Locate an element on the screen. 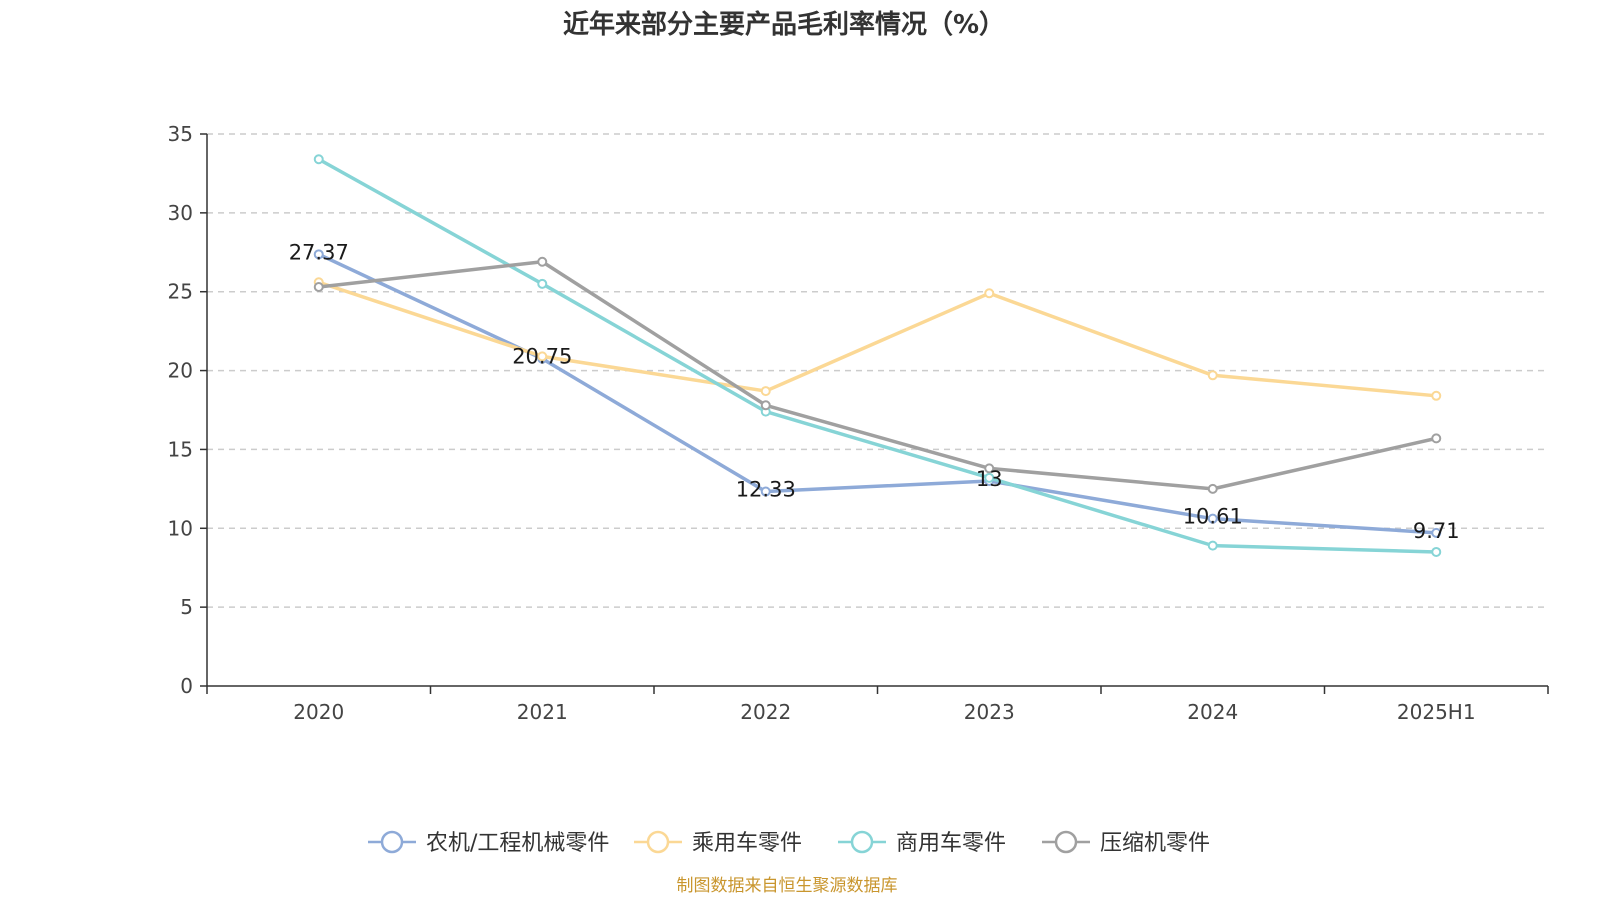 The image size is (1600, 900). series-0-data-label-3: 13 is located at coordinates (989, 479).